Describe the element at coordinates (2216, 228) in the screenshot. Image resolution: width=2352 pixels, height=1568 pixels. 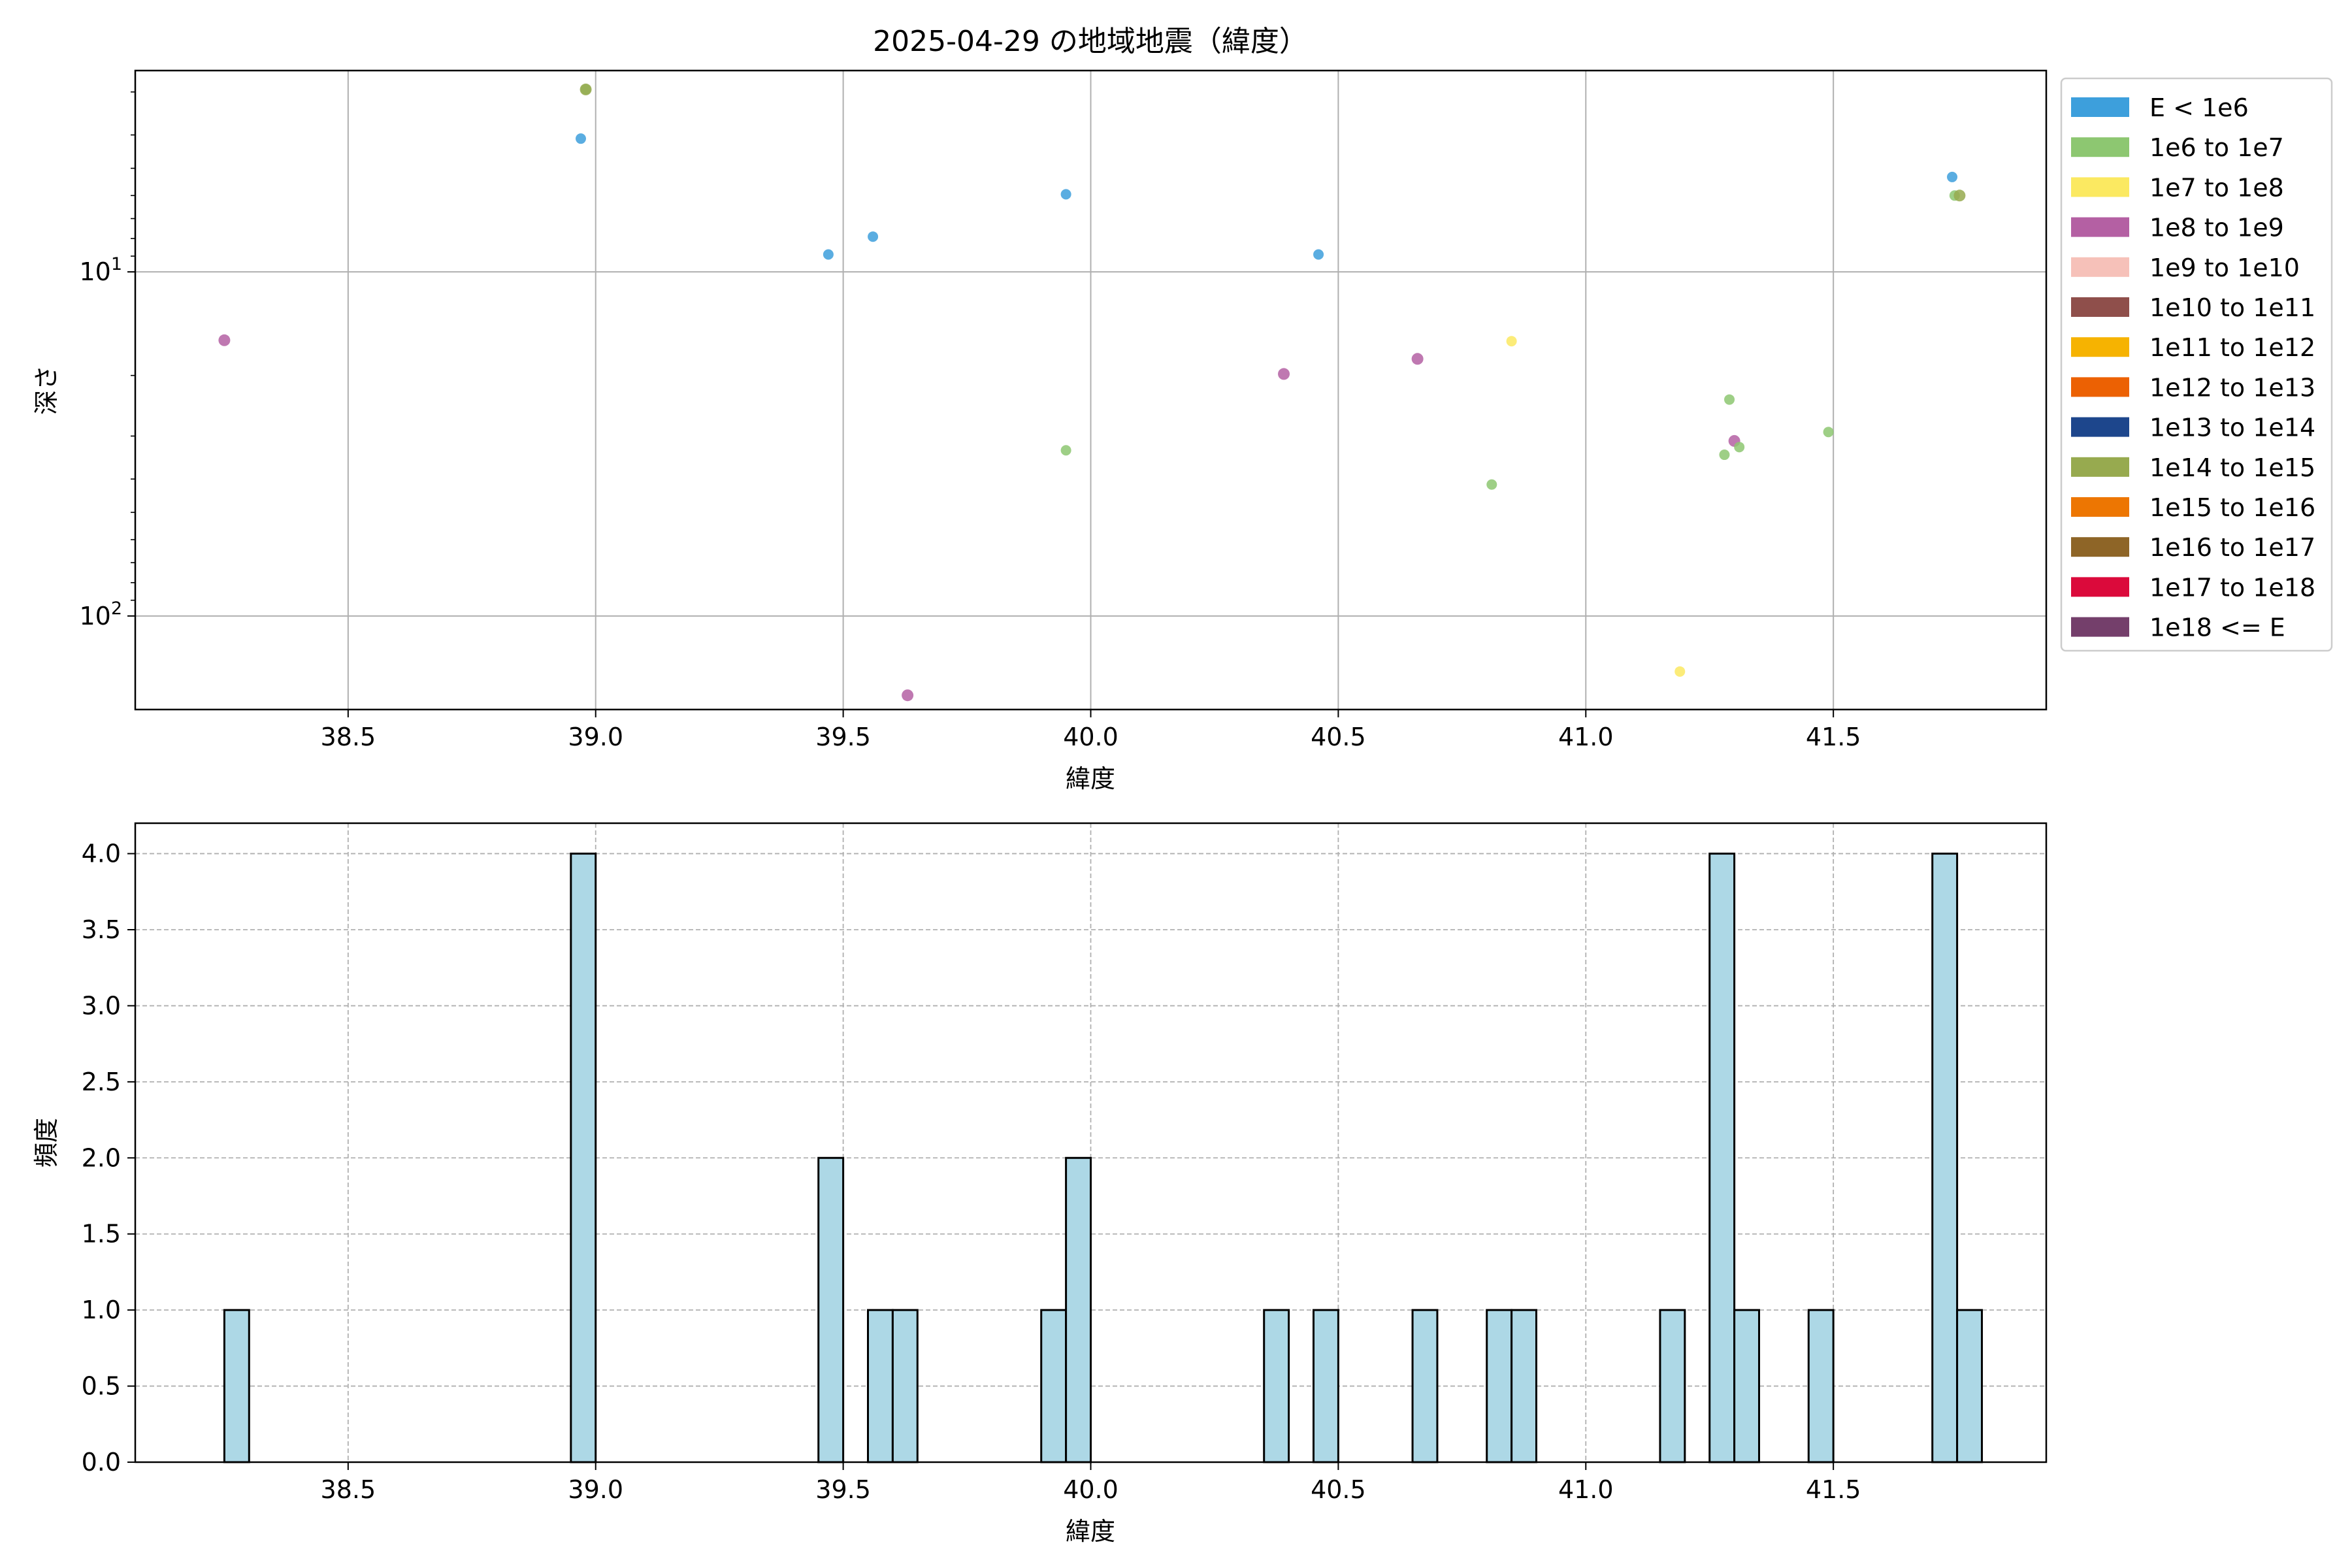
I see `legend-label: 1e8 to 1e9` at that location.